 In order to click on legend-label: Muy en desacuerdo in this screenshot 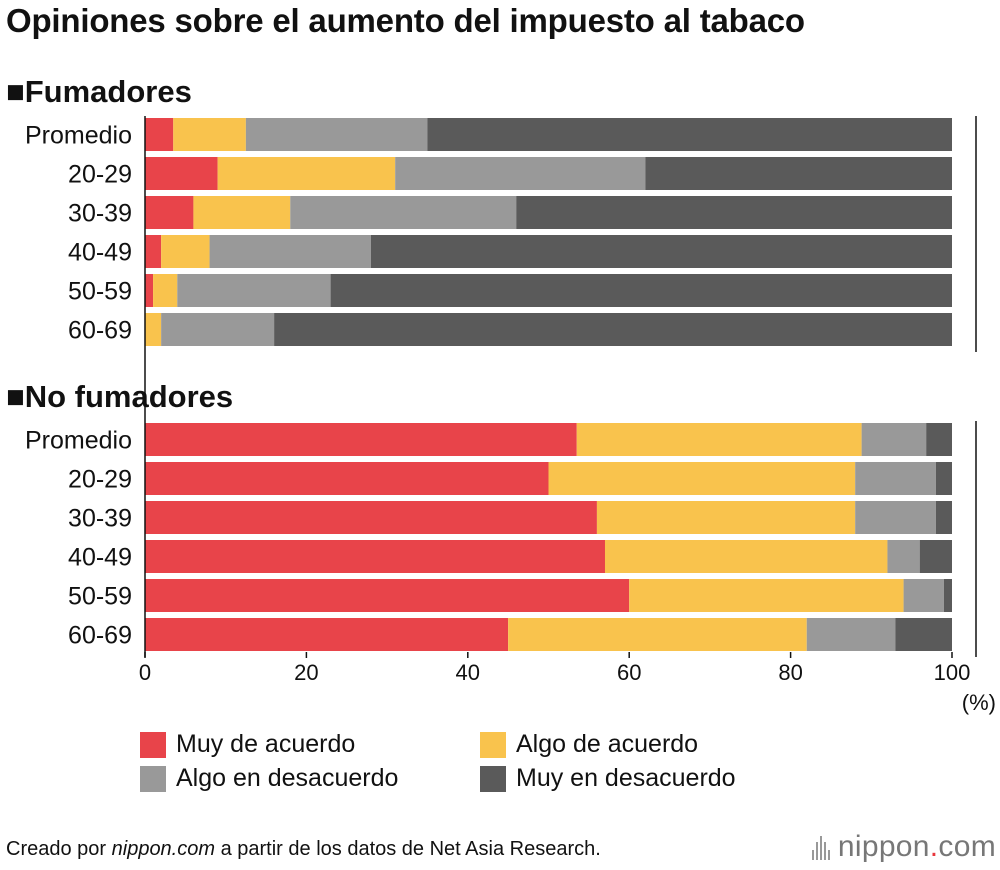, I will do `click(626, 778)`.